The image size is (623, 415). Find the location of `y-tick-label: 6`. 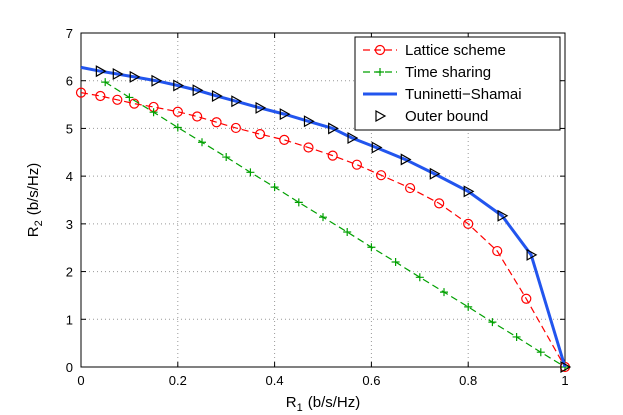

y-tick-label: 6 is located at coordinates (69, 81).